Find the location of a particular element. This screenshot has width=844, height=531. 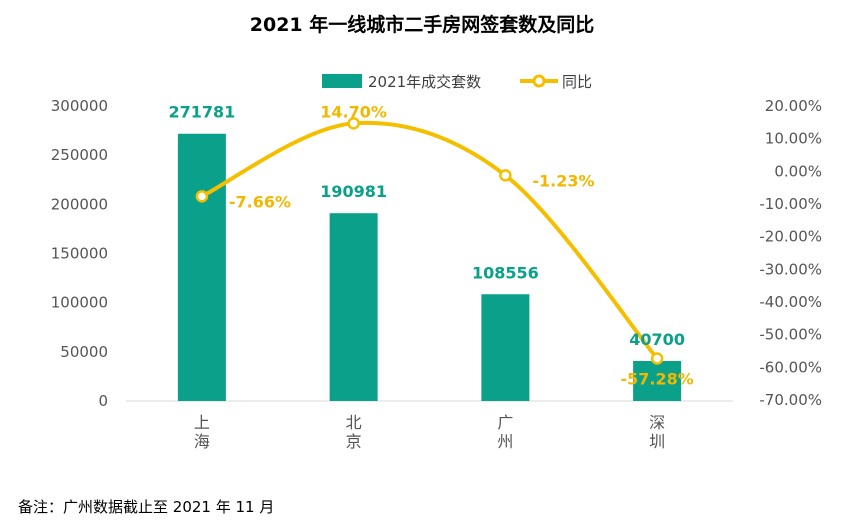

bar-value-label: 190981 is located at coordinates (353, 191).